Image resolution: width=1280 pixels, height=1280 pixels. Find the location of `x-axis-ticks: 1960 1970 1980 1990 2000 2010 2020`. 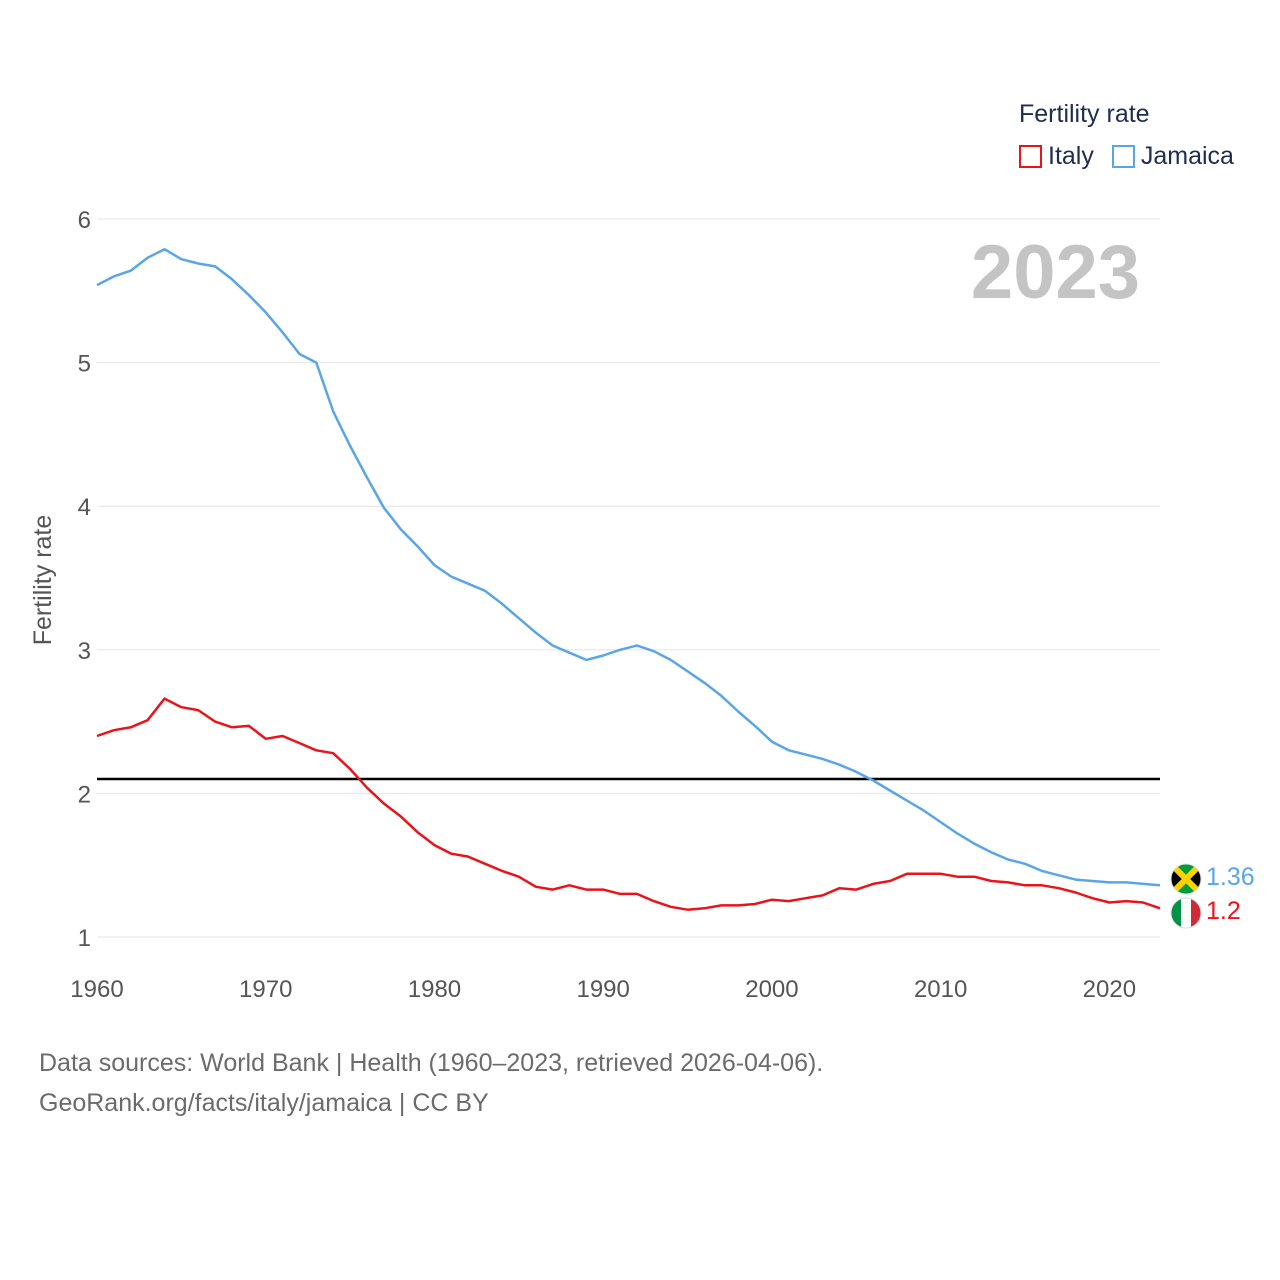

x-axis-ticks: 1960 1970 1980 1990 2000 2010 2020 is located at coordinates (603, 989).